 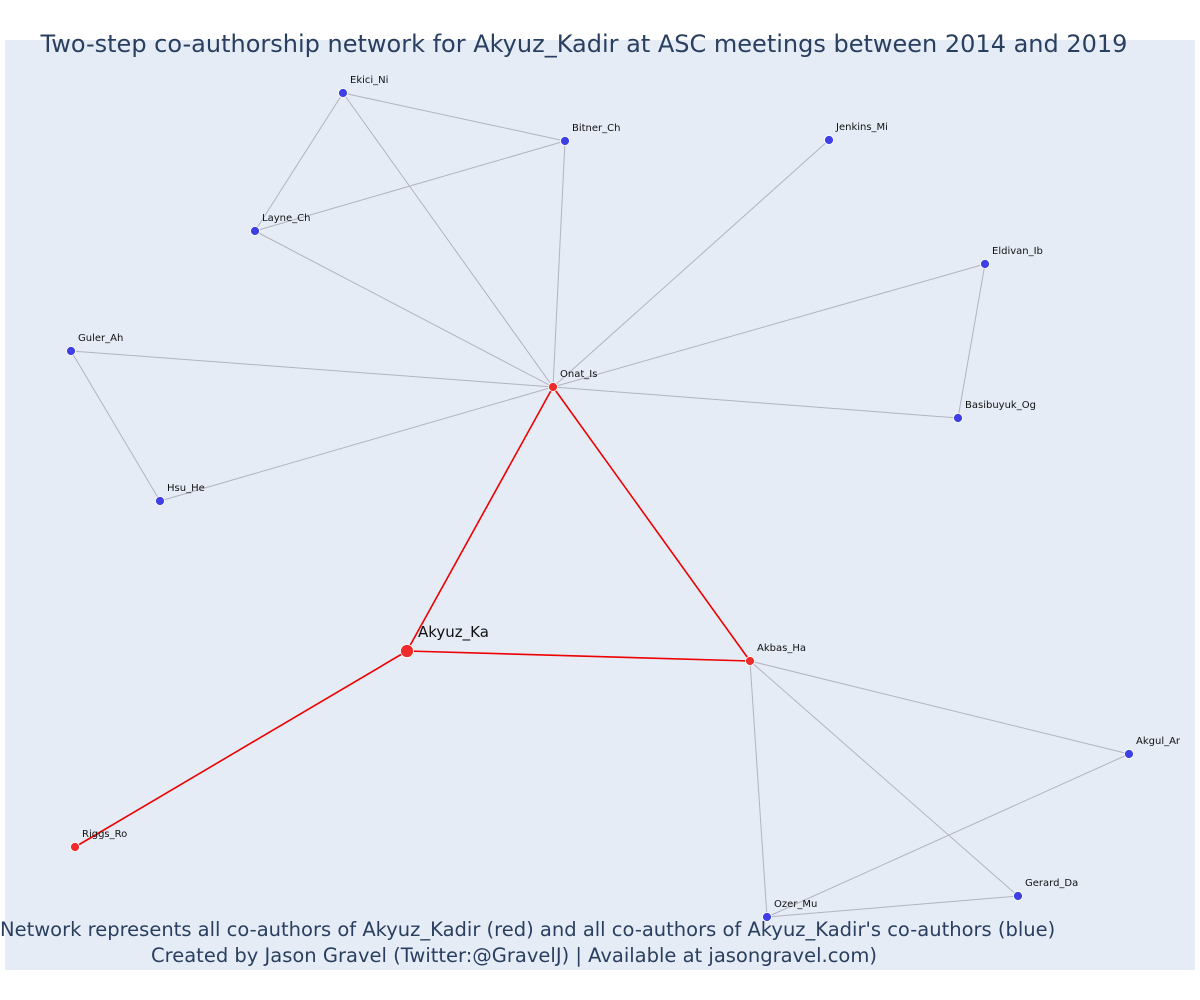 What do you see at coordinates (186, 488) in the screenshot?
I see `node-label: Hsu_He` at bounding box center [186, 488].